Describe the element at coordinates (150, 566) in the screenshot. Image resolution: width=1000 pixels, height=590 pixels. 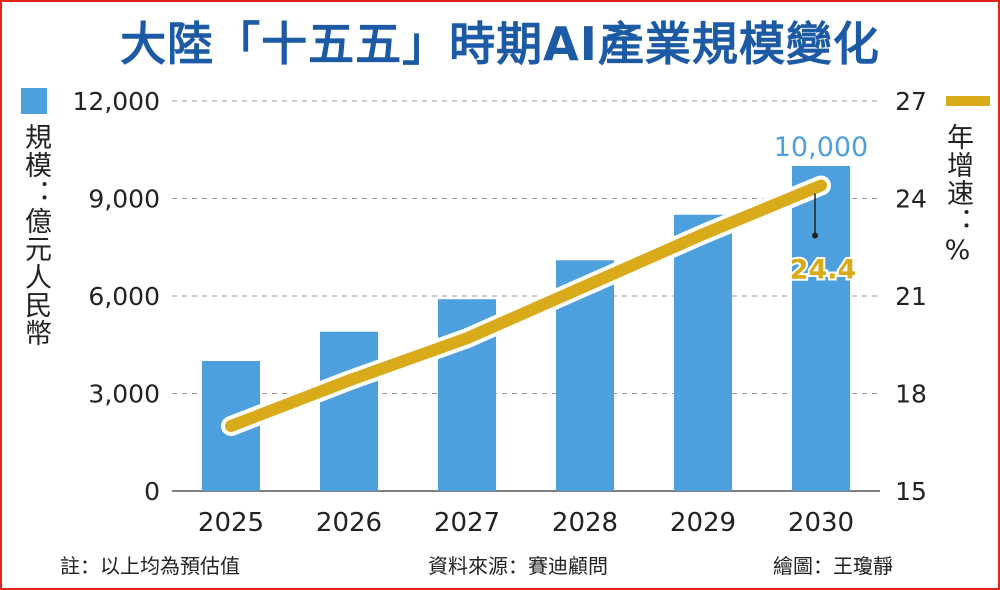
I see `footer-note: 註：以上均為預估值` at that location.